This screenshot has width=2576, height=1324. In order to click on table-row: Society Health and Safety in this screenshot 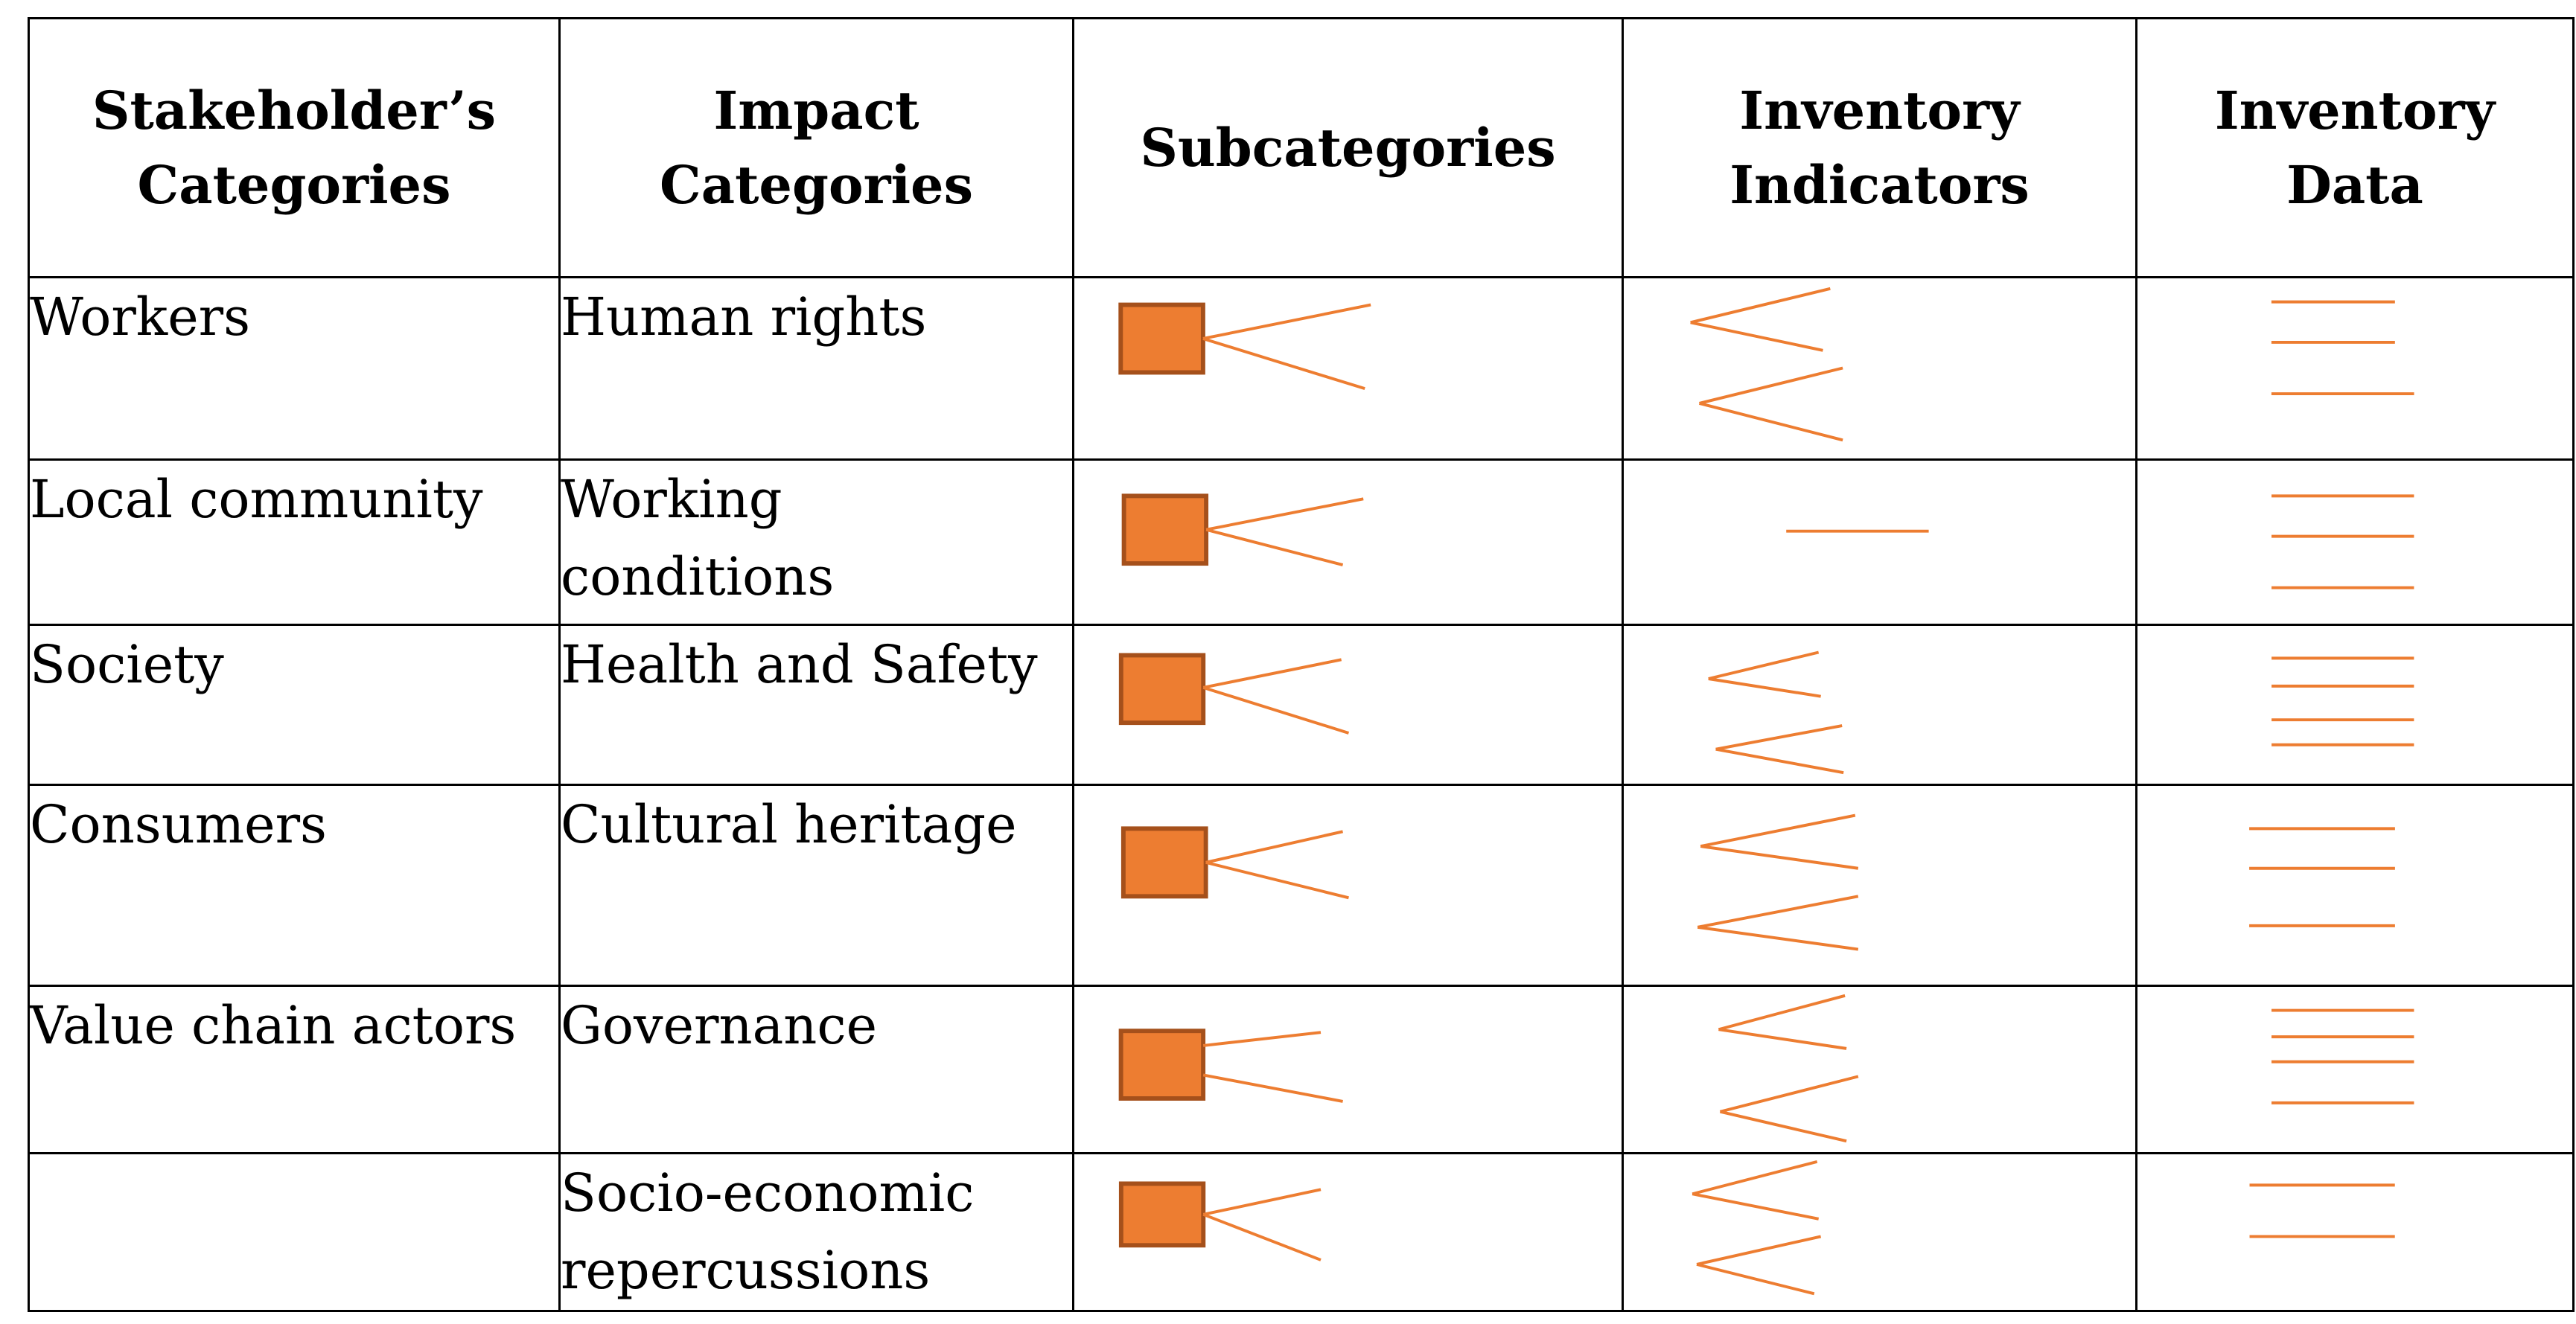, I will do `click(1301, 705)`.